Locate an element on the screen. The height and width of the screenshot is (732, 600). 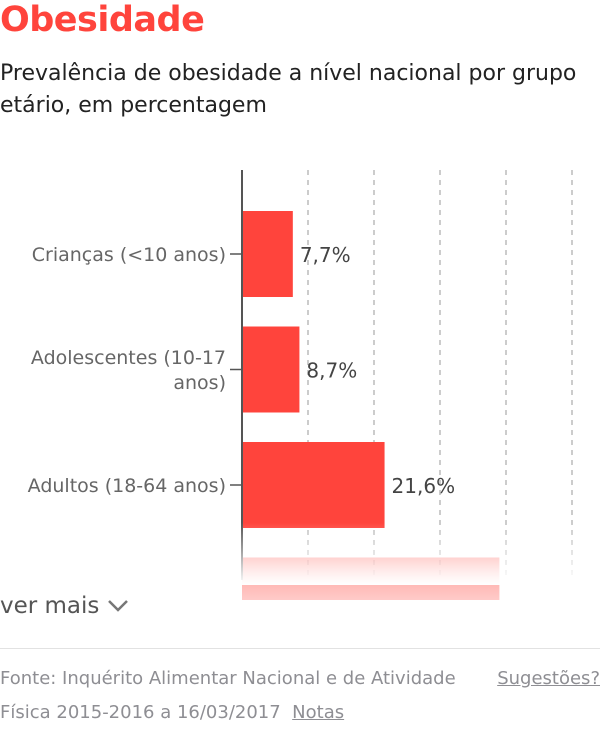
chevron-down-icon is located at coordinates (118, 606).